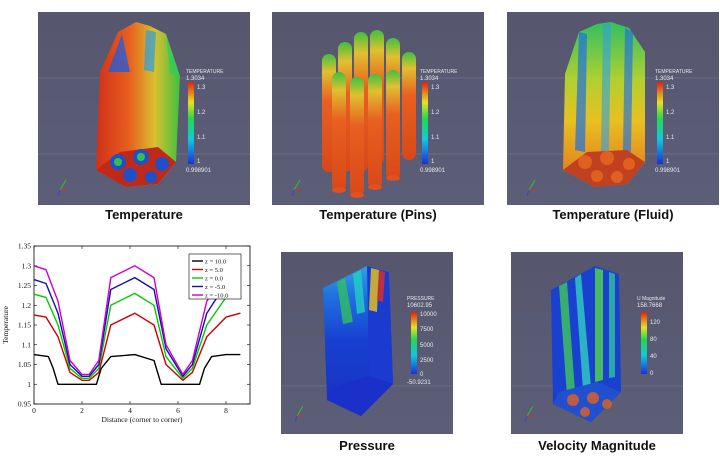 The image size is (720, 462). Describe the element at coordinates (214, 270) in the screenshot. I see `legend-label: z = 5.0` at that location.